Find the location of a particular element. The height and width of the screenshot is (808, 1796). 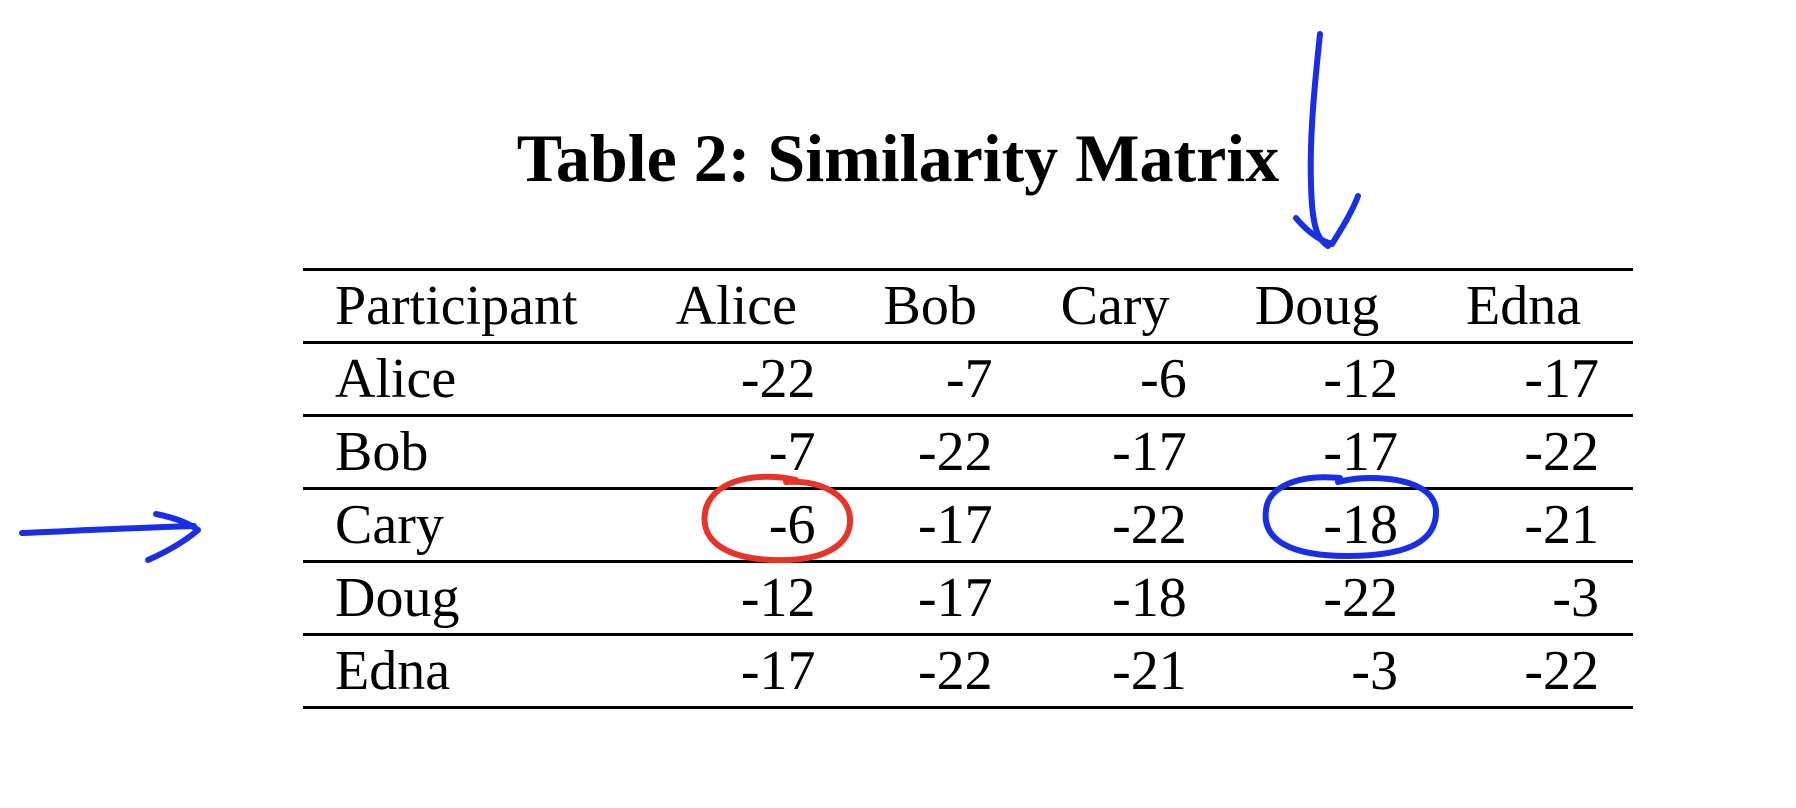

column-header-cary: Cary is located at coordinates (1123, 306).